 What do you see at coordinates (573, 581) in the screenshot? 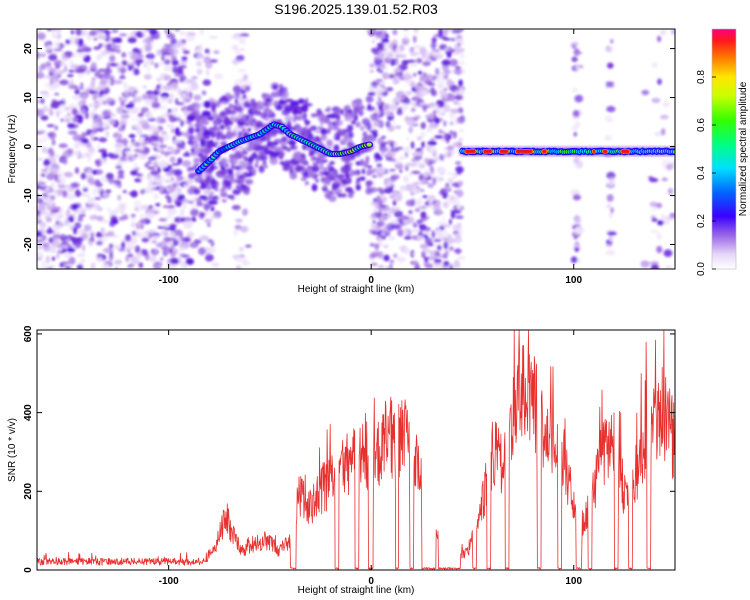
I see `snr-x-tick-label: 100` at bounding box center [573, 581].